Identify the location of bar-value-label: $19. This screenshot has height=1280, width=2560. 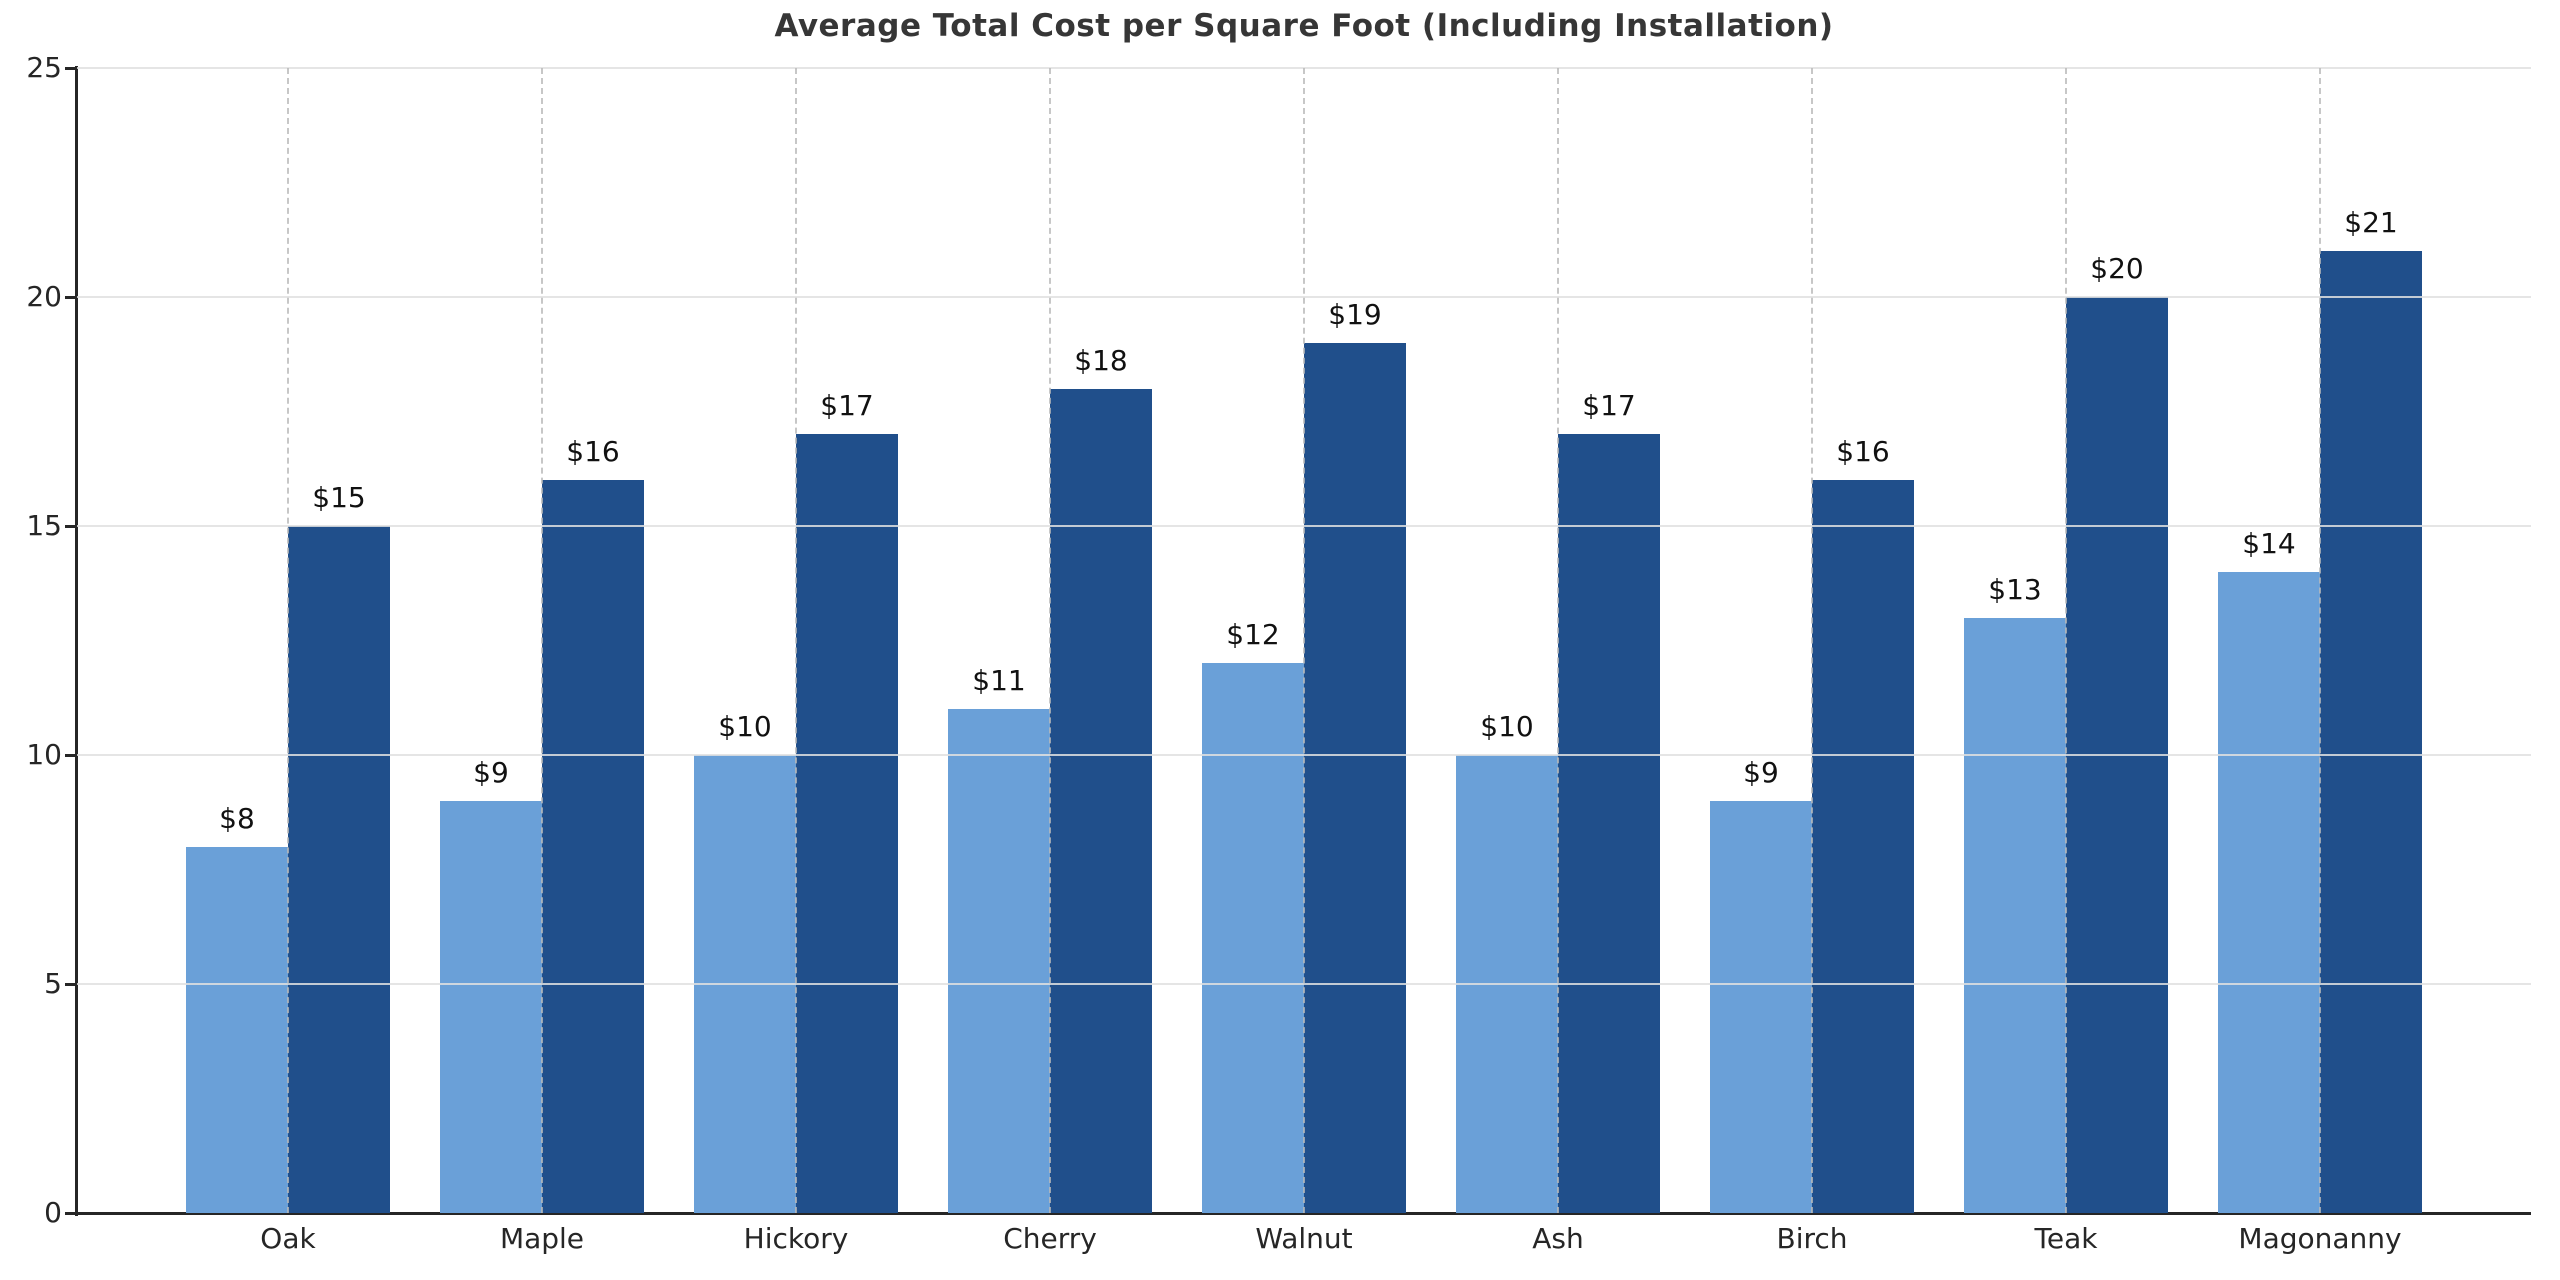
(1355, 314).